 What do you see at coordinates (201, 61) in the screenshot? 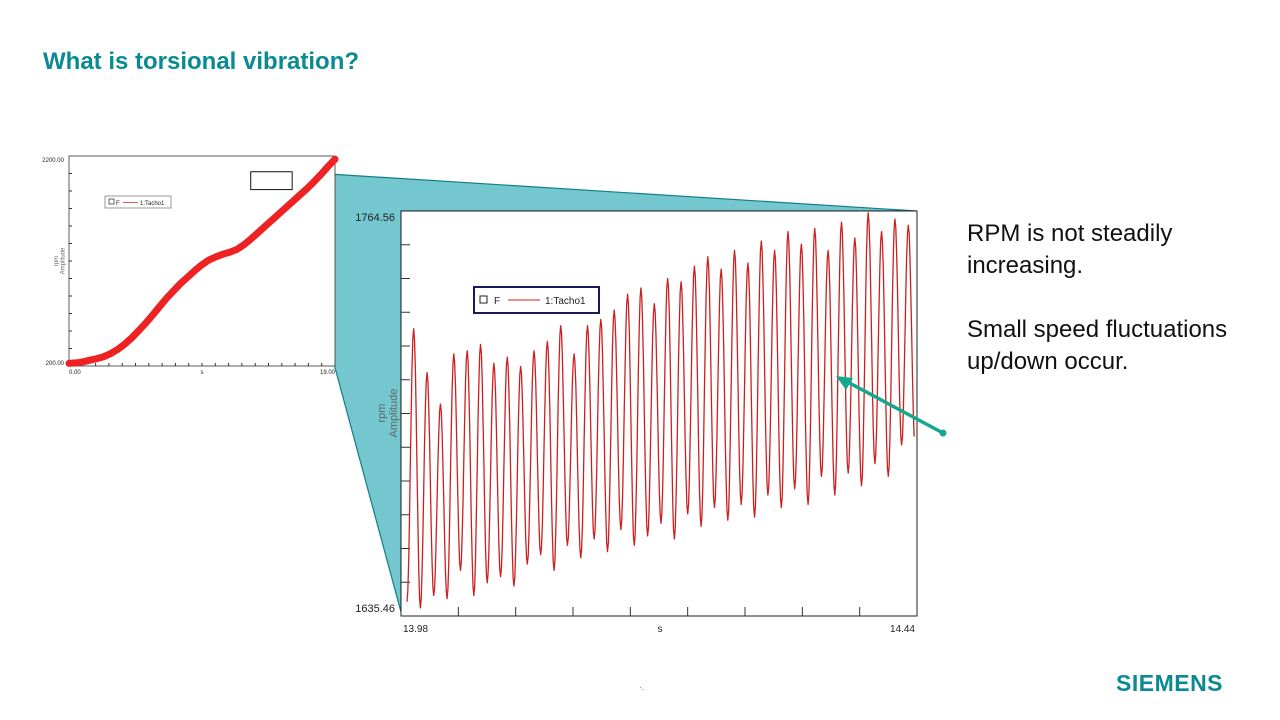
I see `slide-title: What is torsional vibration?` at bounding box center [201, 61].